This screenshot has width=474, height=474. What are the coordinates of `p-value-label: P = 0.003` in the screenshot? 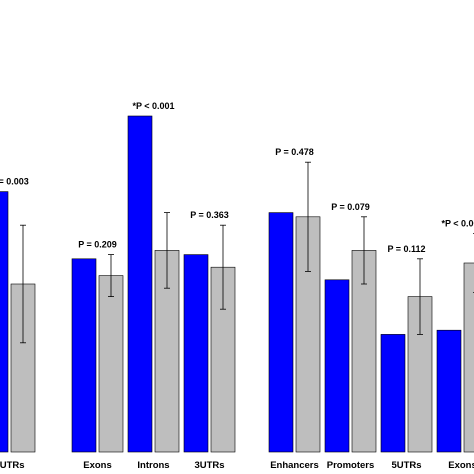 It's located at (14, 182).